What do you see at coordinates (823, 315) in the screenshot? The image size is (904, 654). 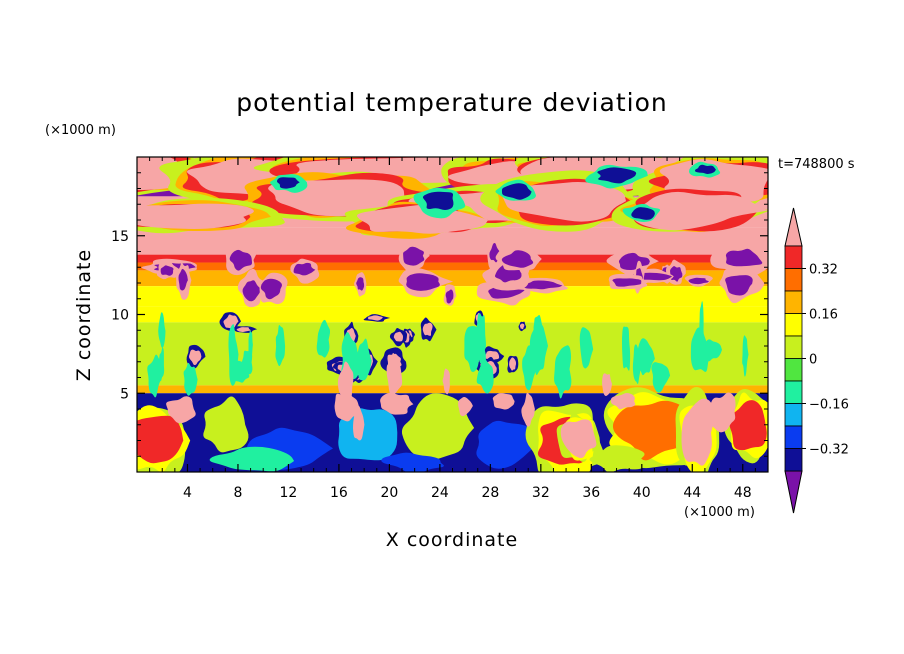 I see `colorbar-label: 0.16` at bounding box center [823, 315].